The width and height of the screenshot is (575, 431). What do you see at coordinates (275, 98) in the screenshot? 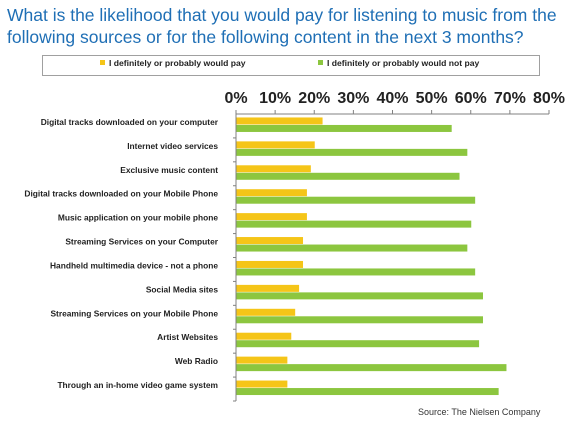
I see `x-tick-label: 10%` at bounding box center [275, 98].